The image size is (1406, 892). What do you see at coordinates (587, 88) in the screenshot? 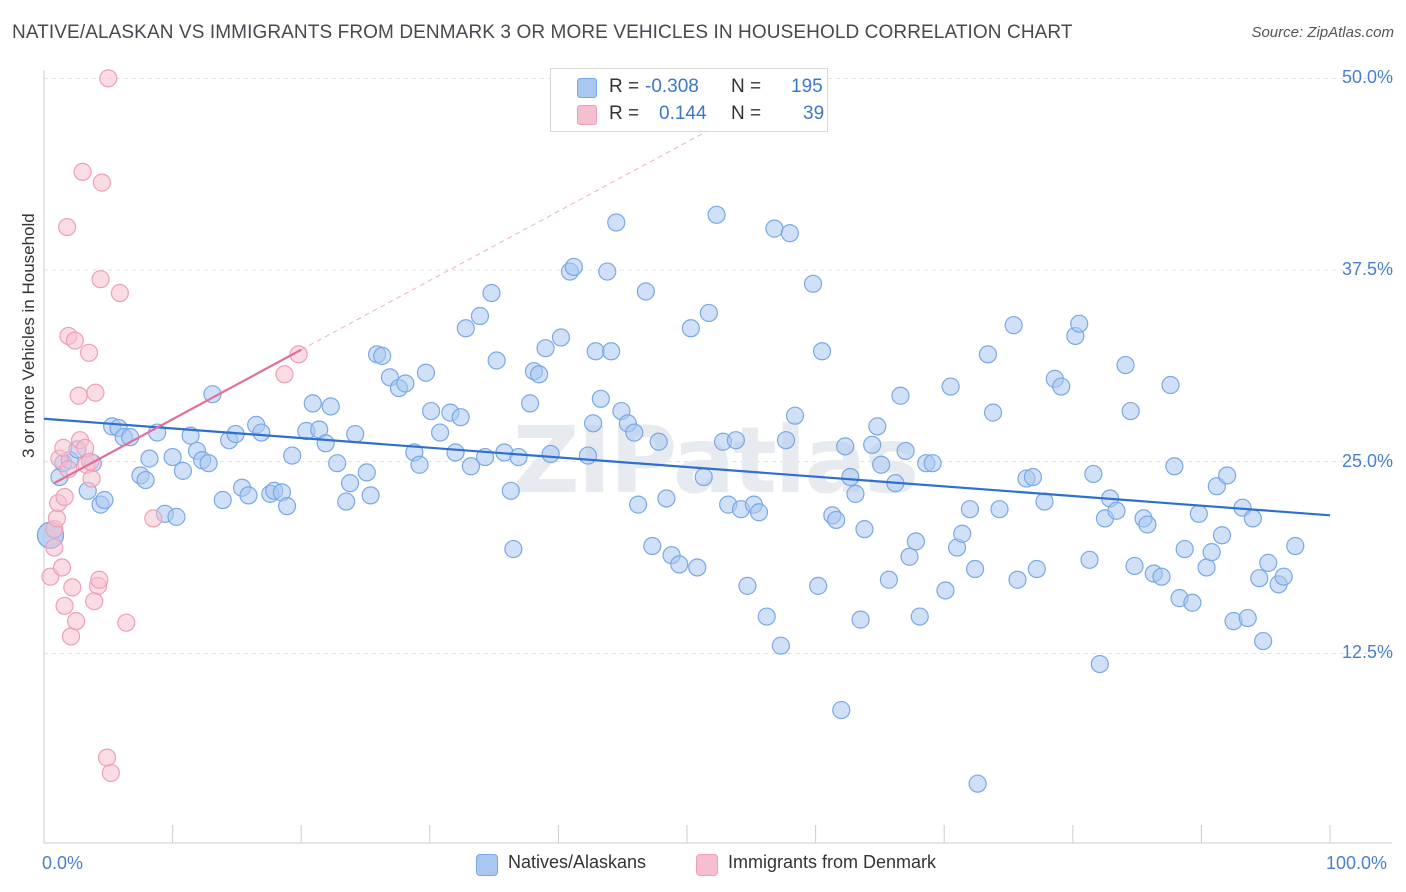
I see `legend-swatch-blue` at bounding box center [587, 88].